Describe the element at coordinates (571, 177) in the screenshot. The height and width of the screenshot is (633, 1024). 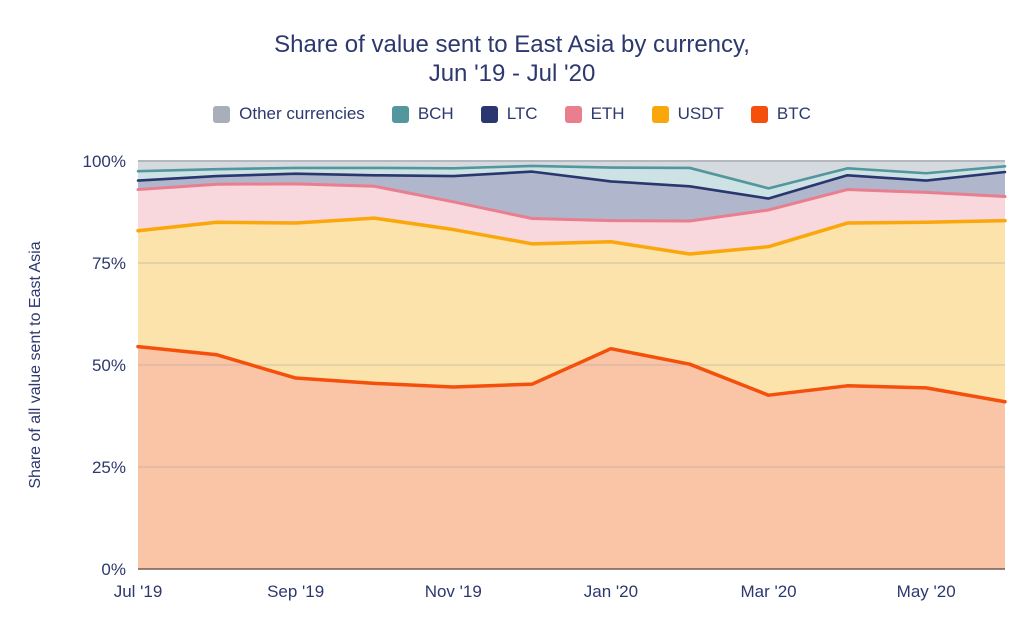
I see `line-bch` at that location.